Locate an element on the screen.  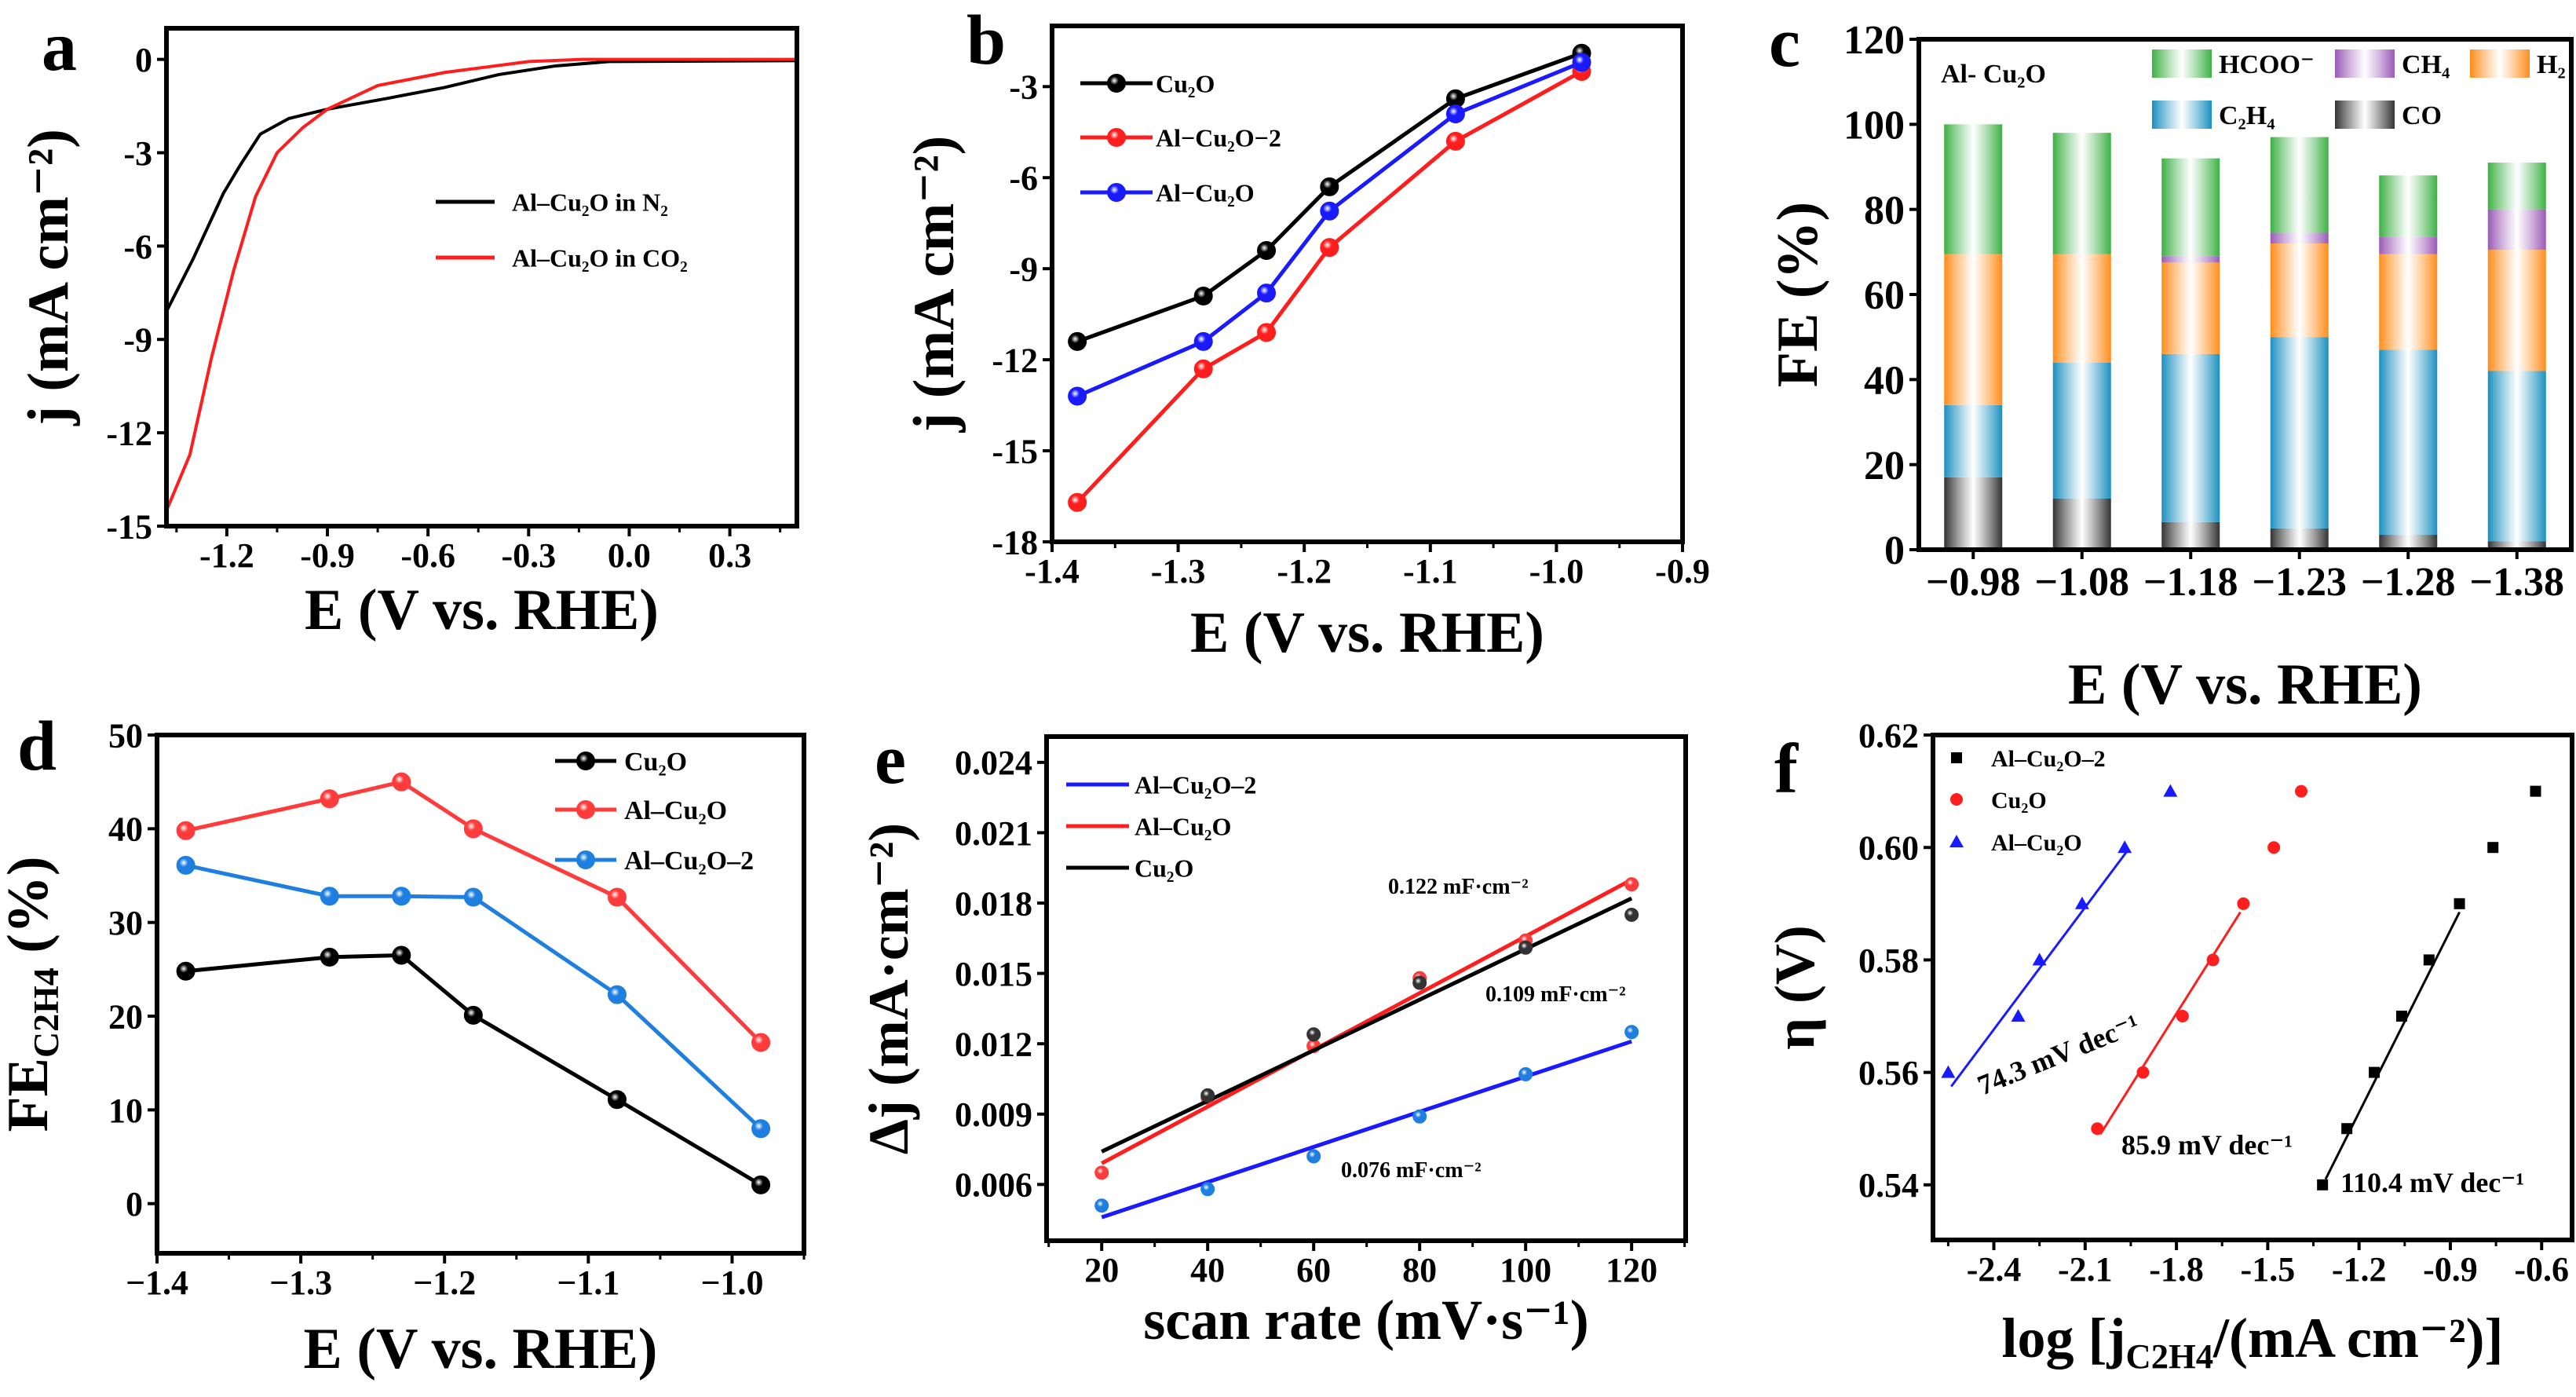
y-tick-label: 0.018 is located at coordinates (993, 903).